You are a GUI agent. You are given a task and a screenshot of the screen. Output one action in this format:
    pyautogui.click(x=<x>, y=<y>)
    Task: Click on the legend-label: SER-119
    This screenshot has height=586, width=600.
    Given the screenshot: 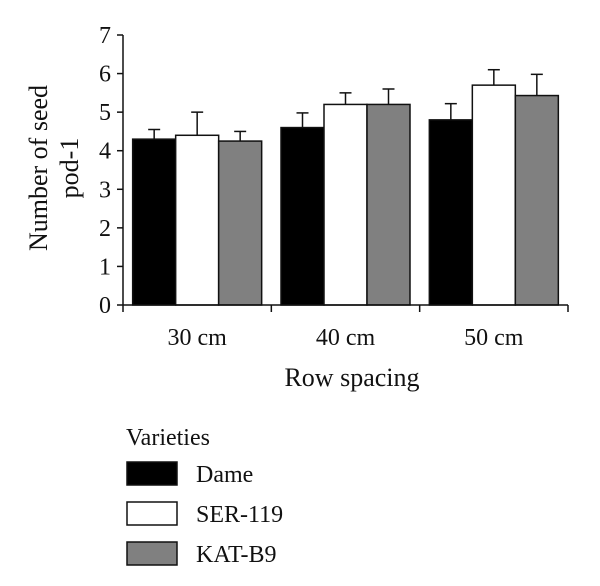 What is the action you would take?
    pyautogui.click(x=239, y=515)
    